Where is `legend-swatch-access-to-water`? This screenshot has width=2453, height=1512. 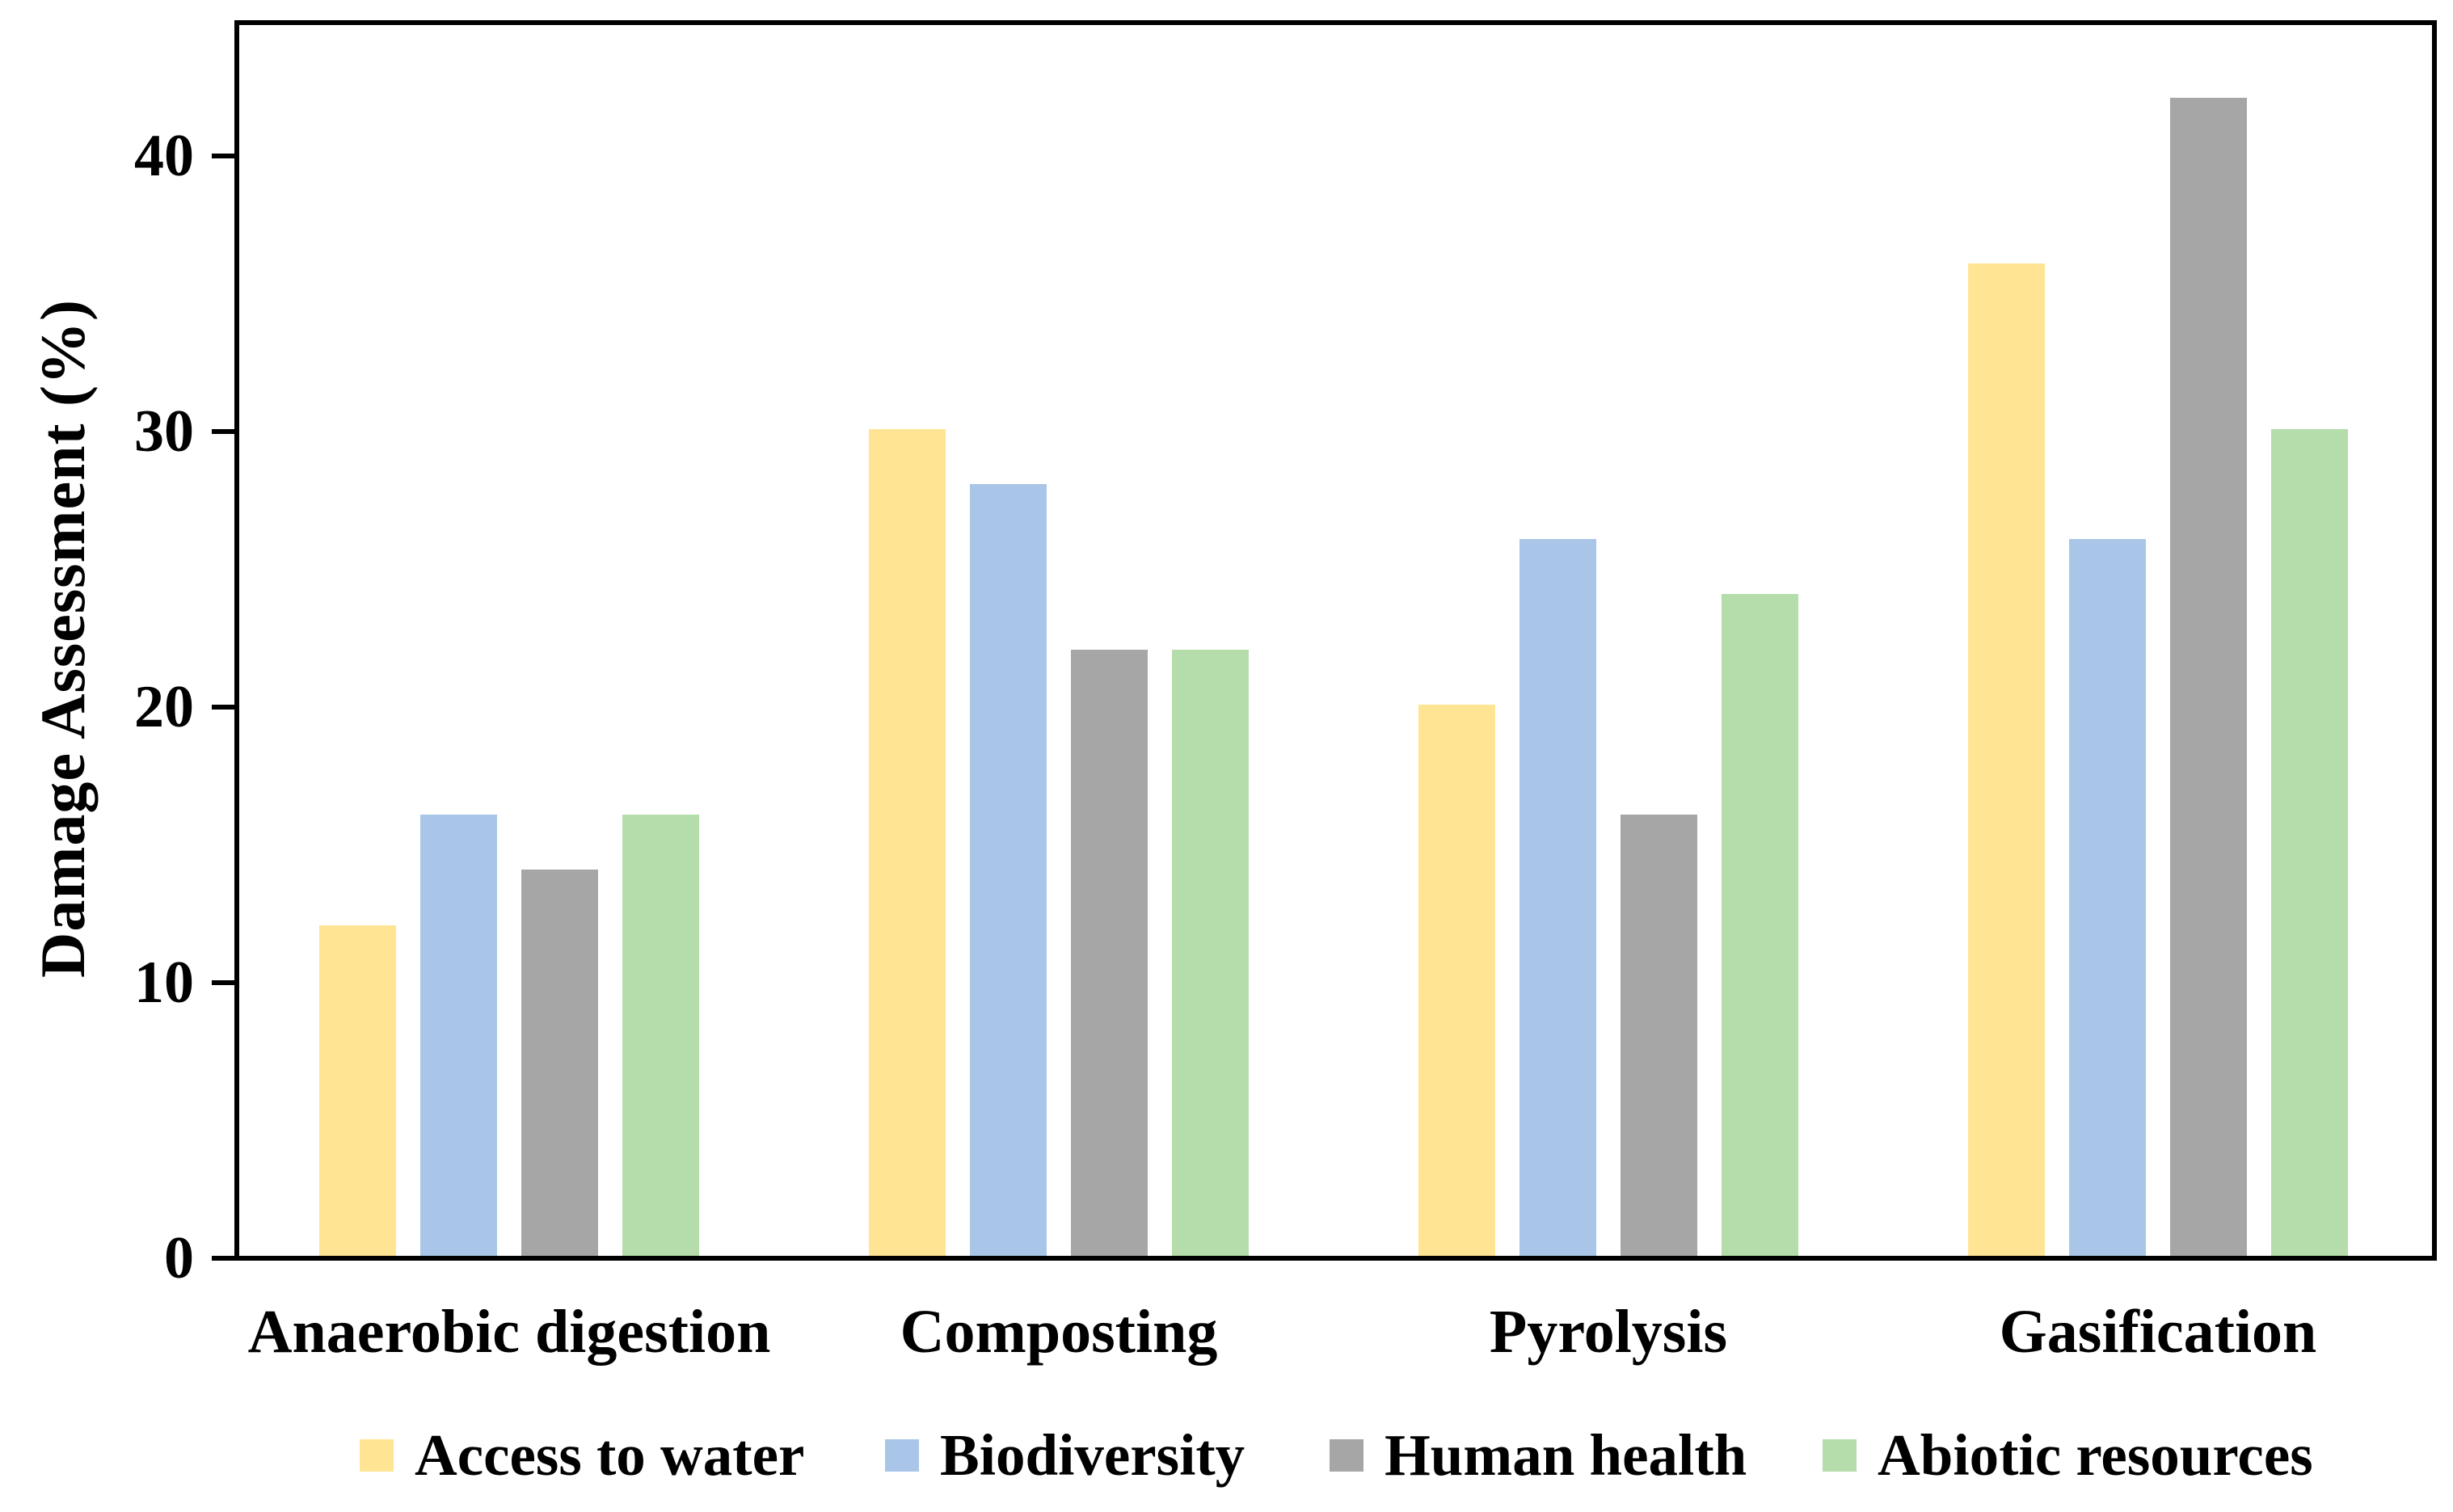 legend-swatch-access-to-water is located at coordinates (377, 1455).